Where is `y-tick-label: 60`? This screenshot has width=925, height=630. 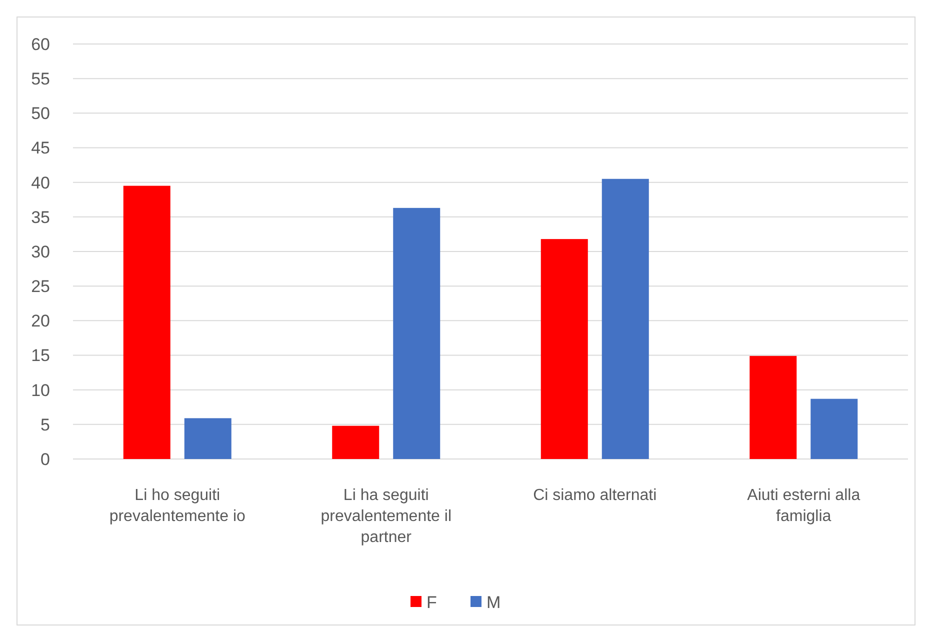
y-tick-label: 60 is located at coordinates (40, 44).